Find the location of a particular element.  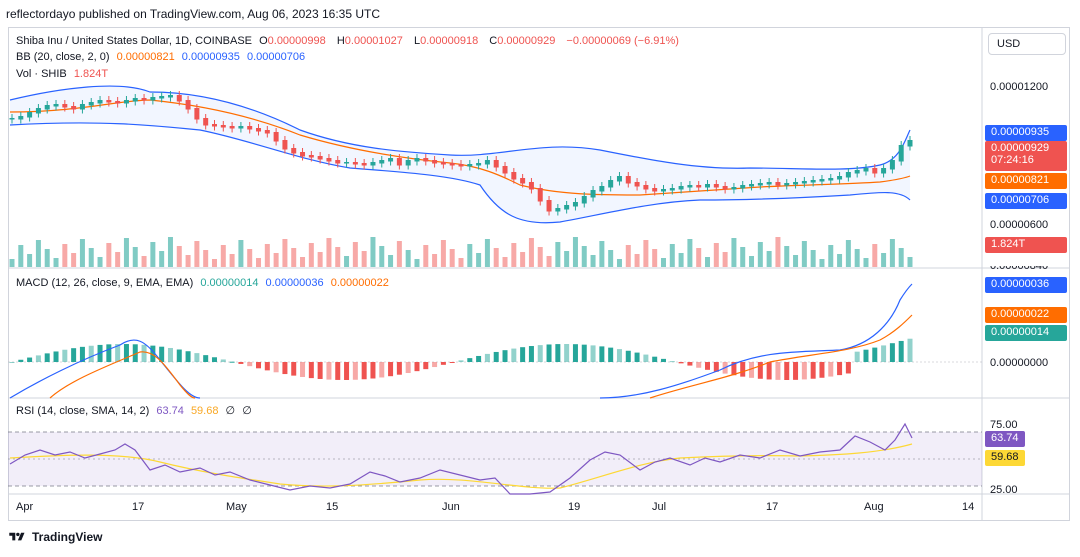

change-value: −0.00000069 (−6.91%) is located at coordinates (622, 41).